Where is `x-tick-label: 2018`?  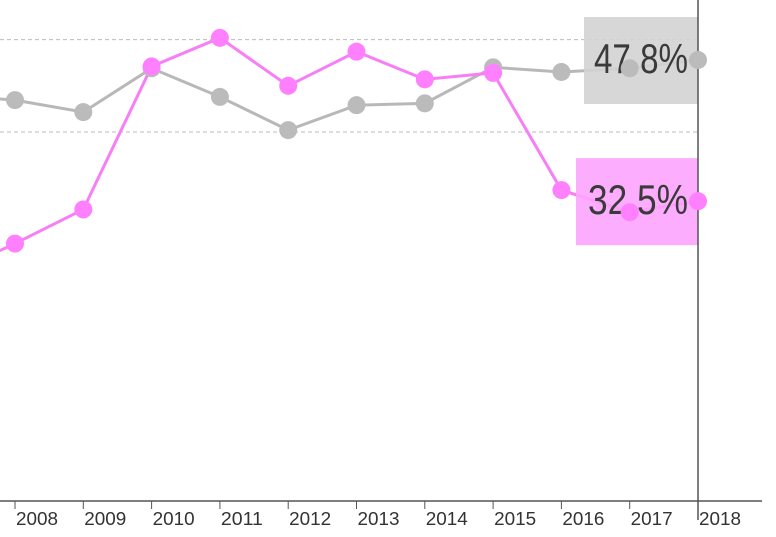 x-tick-label: 2018 is located at coordinates (720, 519).